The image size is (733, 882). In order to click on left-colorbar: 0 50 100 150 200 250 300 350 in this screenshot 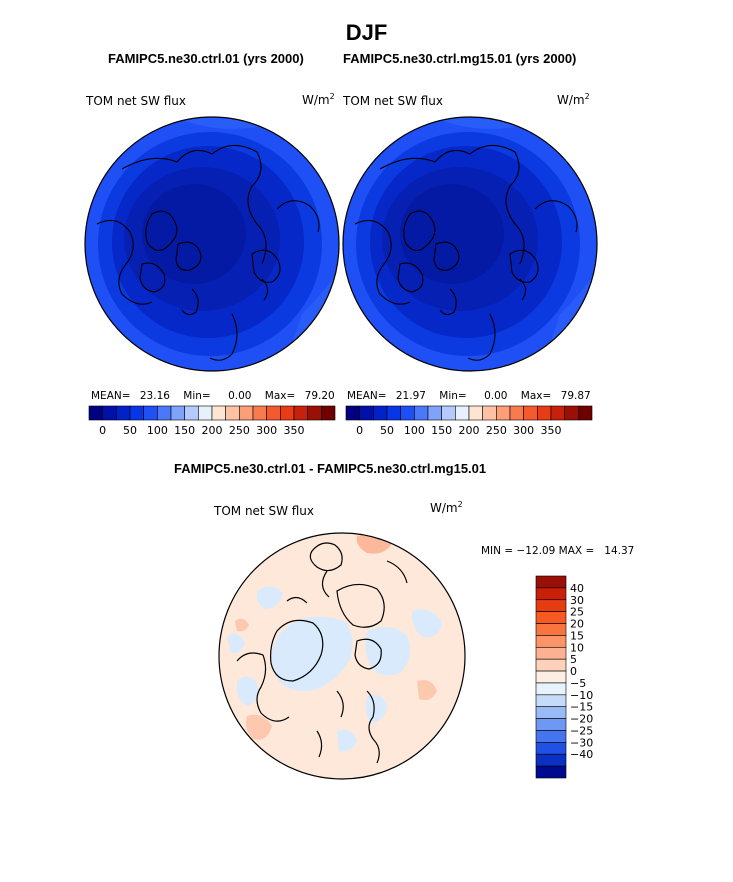, I will do `click(212, 421)`.